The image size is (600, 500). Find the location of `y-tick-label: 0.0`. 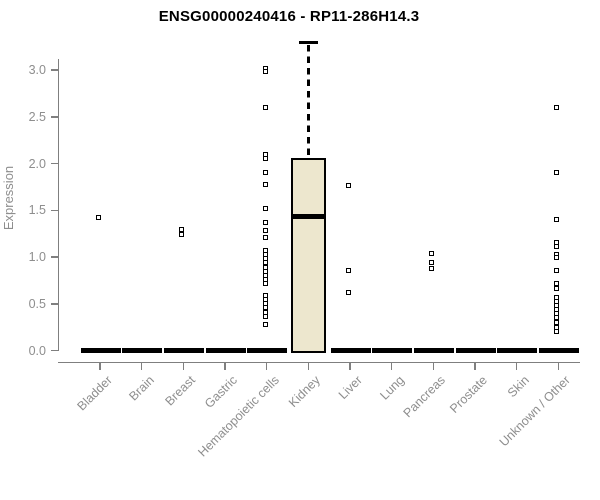

y-tick-label: 0.0 is located at coordinates (37, 350).